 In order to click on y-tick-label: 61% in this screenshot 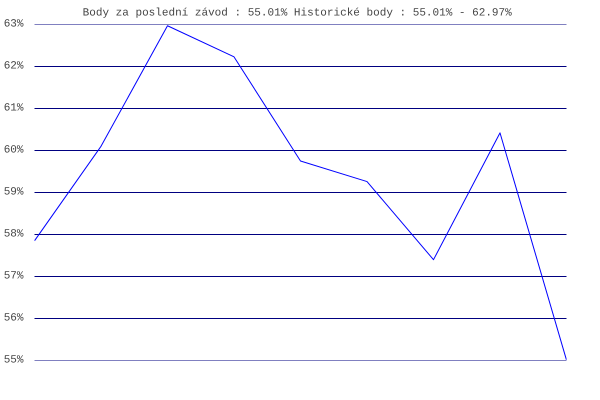, I will do `click(14, 108)`.